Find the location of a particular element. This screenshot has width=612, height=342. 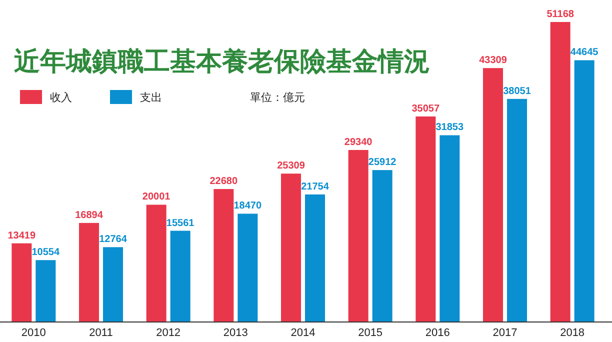

x-tick-label: 2018 is located at coordinates (572, 333).